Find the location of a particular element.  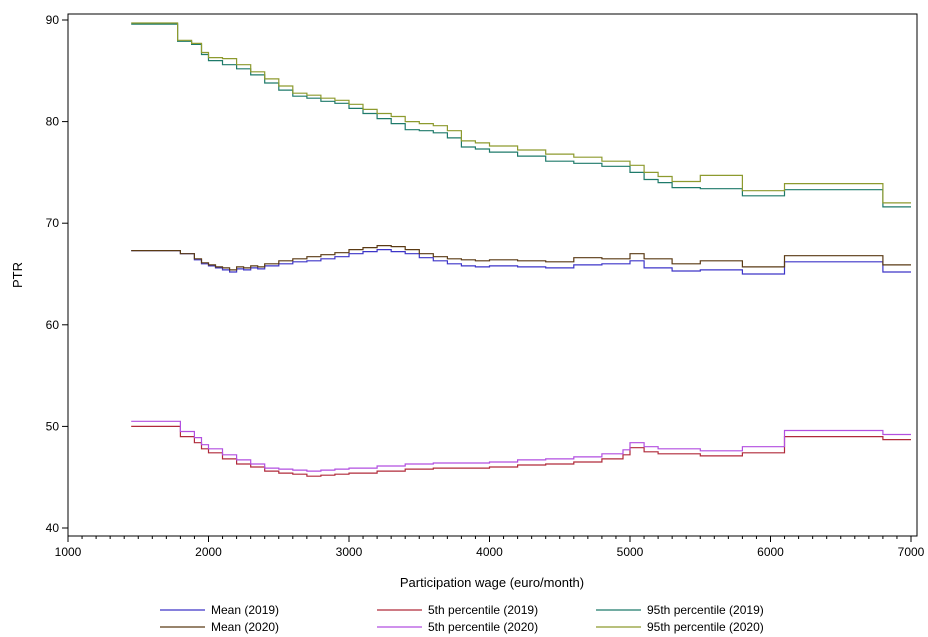

legend-label: Mean (2020) is located at coordinates (245, 627).